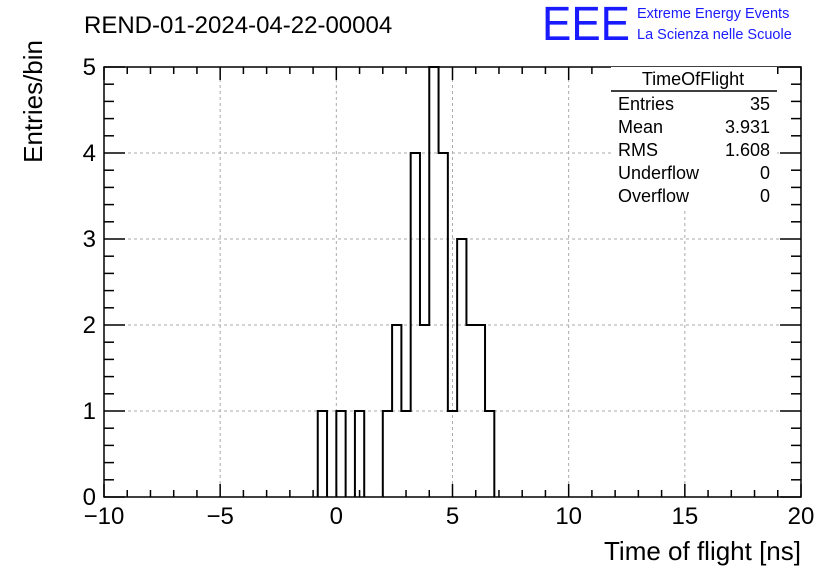 The height and width of the screenshot is (572, 836). Describe the element at coordinates (765, 196) in the screenshot. I see `stats-overflow-value: 0` at that location.